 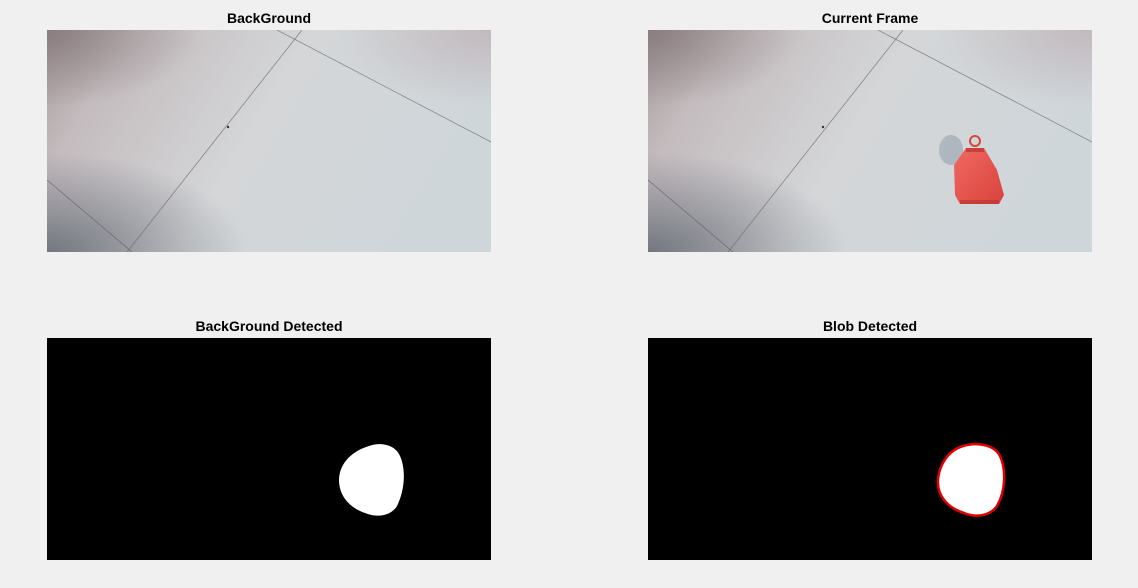 What do you see at coordinates (870, 18) in the screenshot?
I see `panel-title-current-frame: Current Frame` at bounding box center [870, 18].